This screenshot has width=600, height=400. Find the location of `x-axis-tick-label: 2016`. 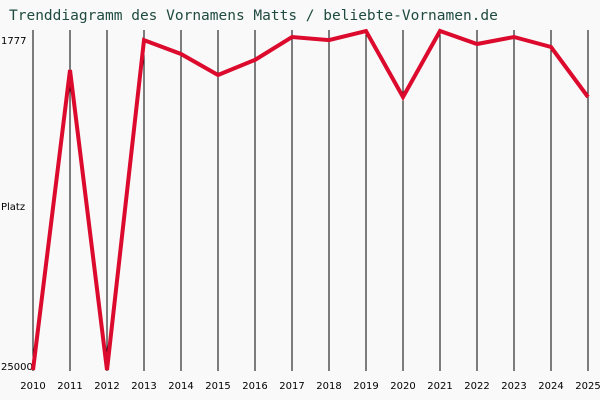

x-axis-tick-label: 2016 is located at coordinates (255, 386).